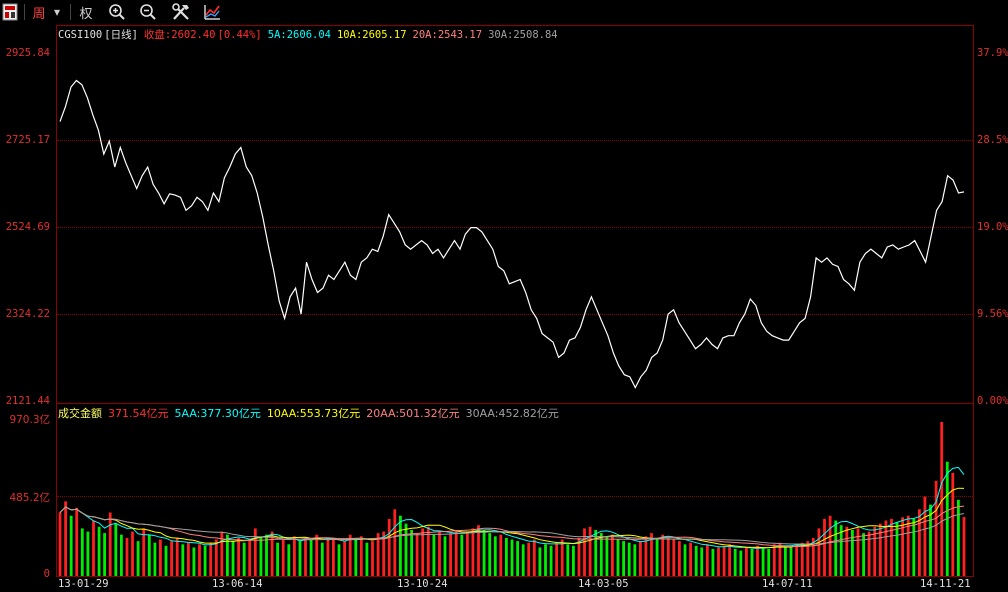  Describe the element at coordinates (992, 314) in the screenshot. I see `pct-tick-label: 9.56%` at that location.